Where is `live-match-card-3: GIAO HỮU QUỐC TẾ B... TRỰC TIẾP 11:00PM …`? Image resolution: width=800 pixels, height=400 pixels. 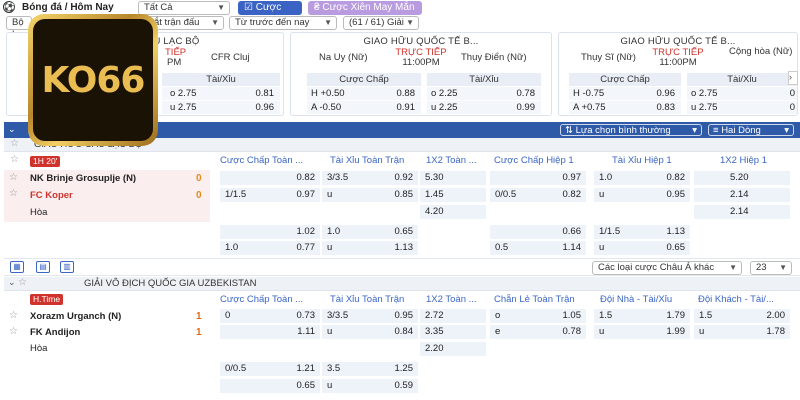 live-match-card-3: GIAO HỮU QUỐC TẾ B... TRỰC TIẾP 11:00PM … is located at coordinates (678, 74).